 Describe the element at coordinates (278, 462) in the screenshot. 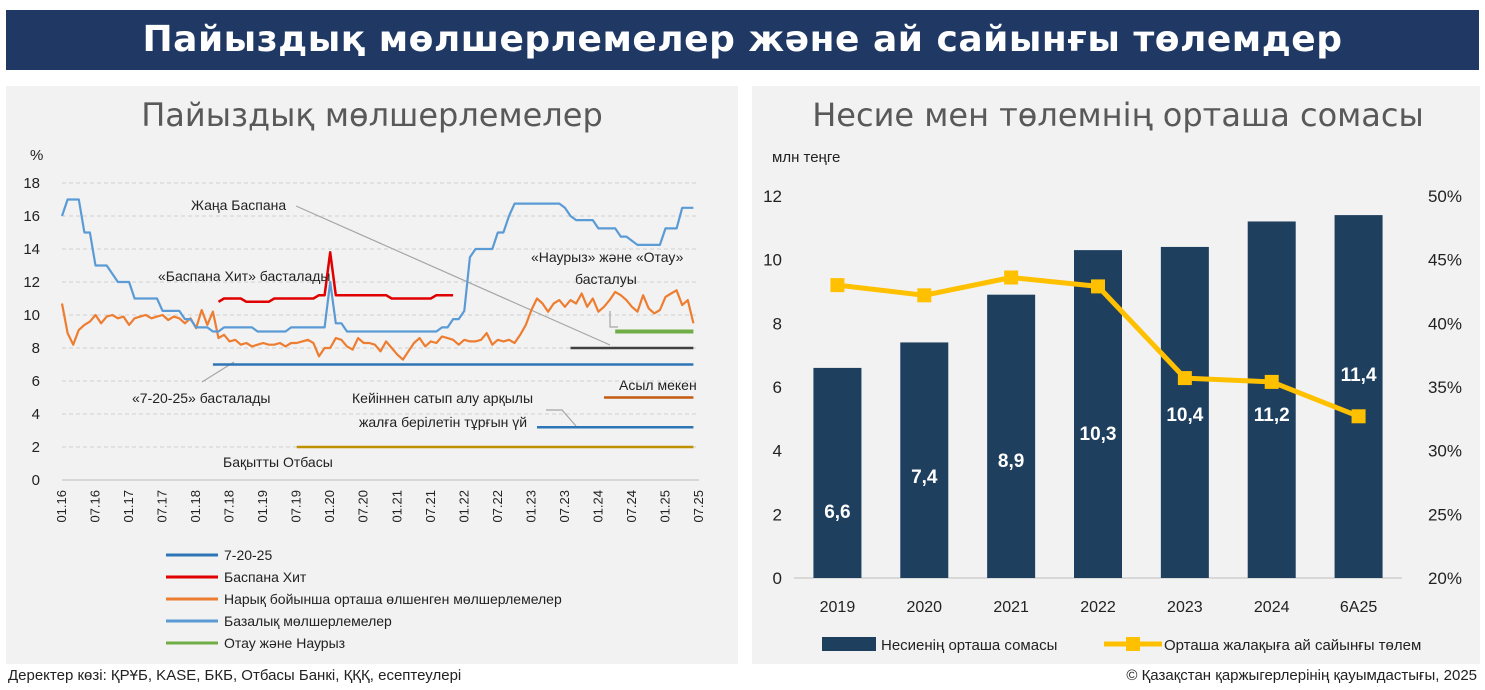

I see `annotation-label: Бақытты Отбасы` at that location.